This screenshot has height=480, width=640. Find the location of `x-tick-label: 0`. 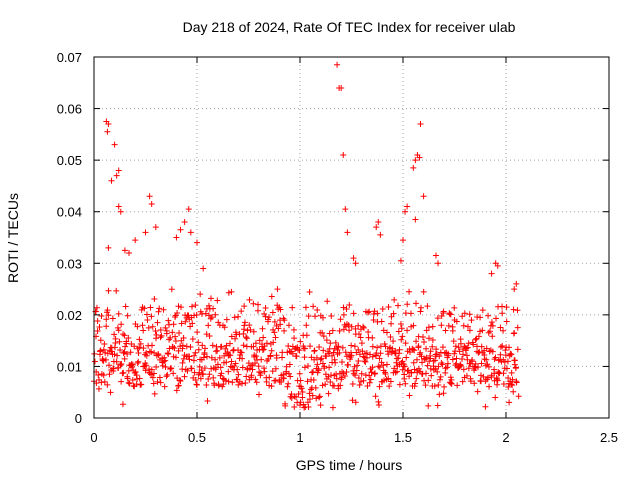

x-tick-label: 0 is located at coordinates (93, 437).